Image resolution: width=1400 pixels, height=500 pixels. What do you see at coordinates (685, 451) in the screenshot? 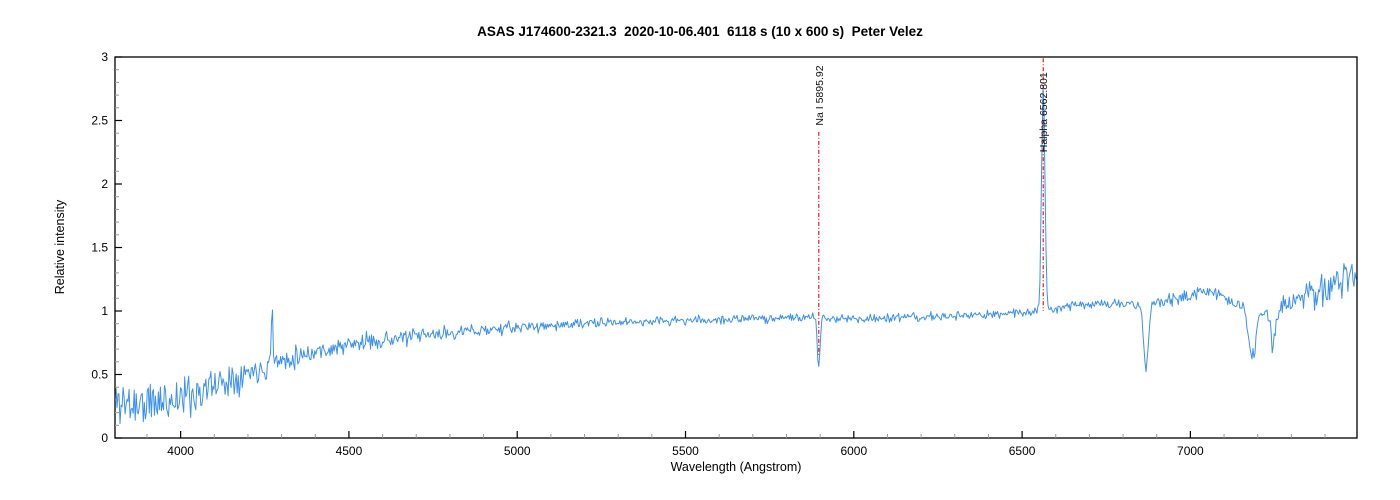
I see `x-tick-label: 5500` at bounding box center [685, 451].